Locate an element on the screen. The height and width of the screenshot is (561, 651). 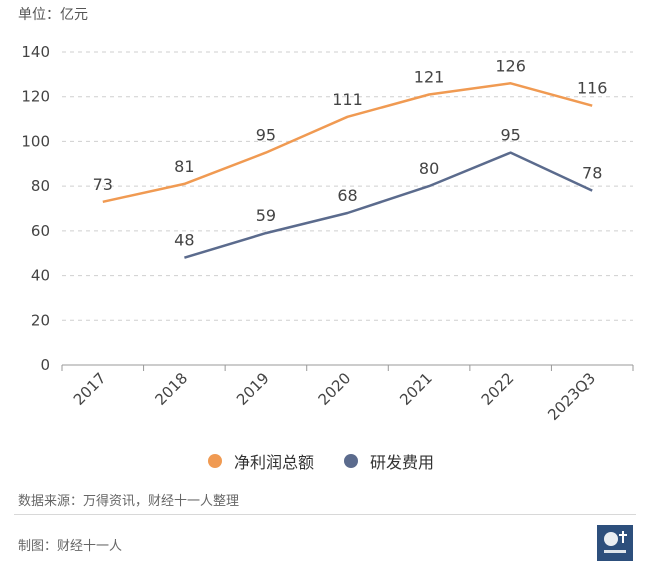
legend-item-profit: 净利润总额 is located at coordinates (261, 461).